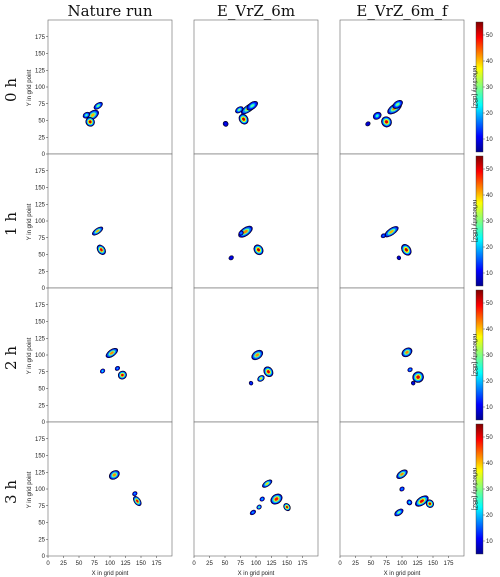  I want to click on row-label-0h: 0 h, so click(11, 90).